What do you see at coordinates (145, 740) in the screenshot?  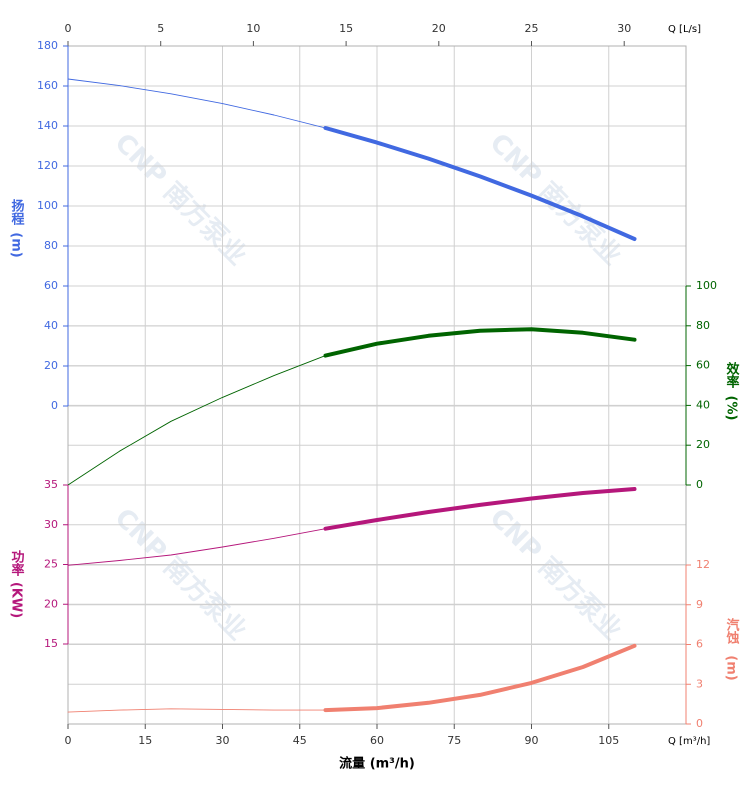 I see `x-tick-label: 15` at bounding box center [145, 740].